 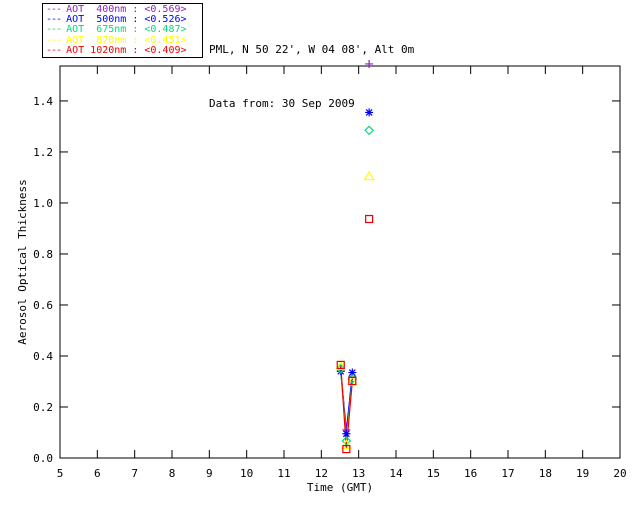 I want to click on legend-series-label: AOT 500nm : <0.526>, so click(x=126, y=20).